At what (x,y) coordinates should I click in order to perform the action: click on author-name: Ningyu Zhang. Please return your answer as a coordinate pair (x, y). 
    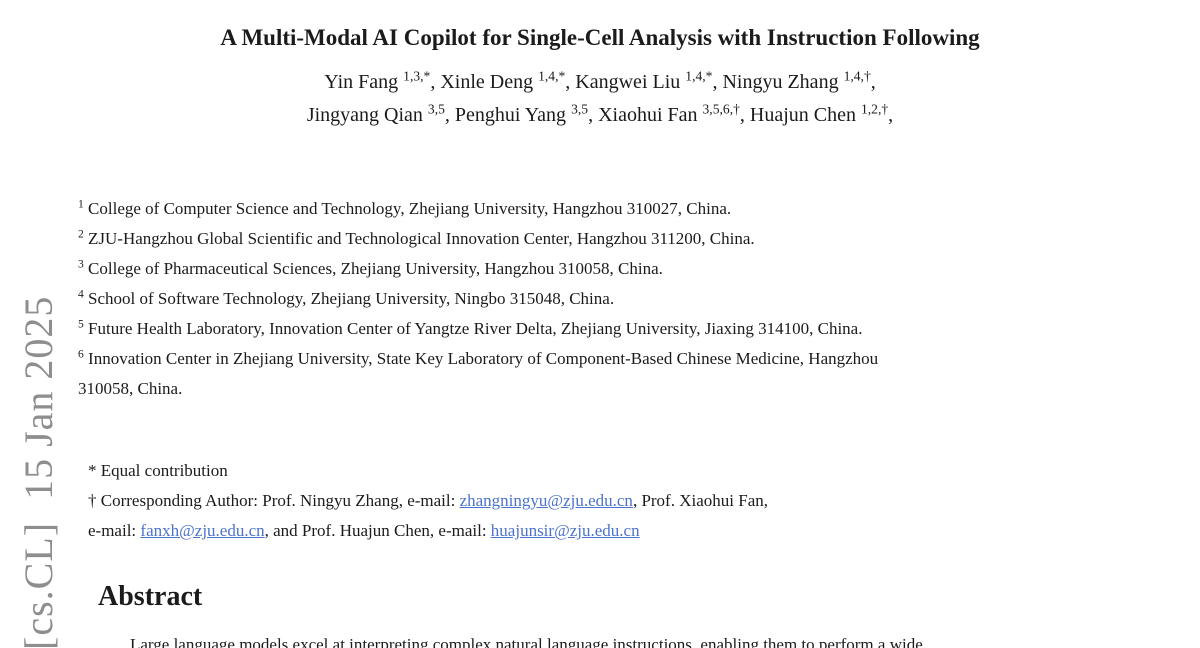
    Looking at the image, I should click on (783, 82).